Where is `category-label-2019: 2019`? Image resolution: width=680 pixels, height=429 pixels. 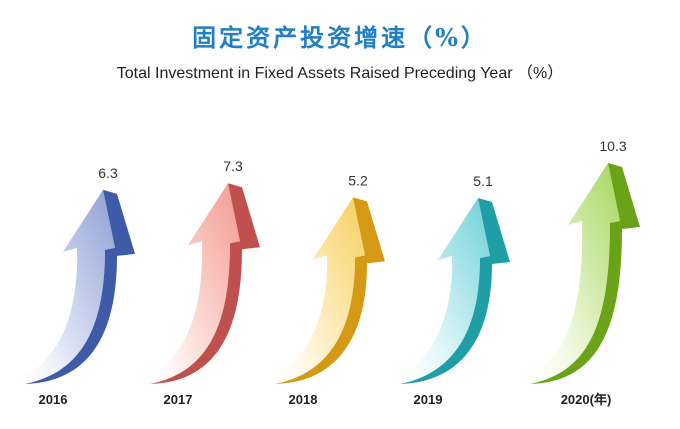 category-label-2019: 2019 is located at coordinates (428, 399).